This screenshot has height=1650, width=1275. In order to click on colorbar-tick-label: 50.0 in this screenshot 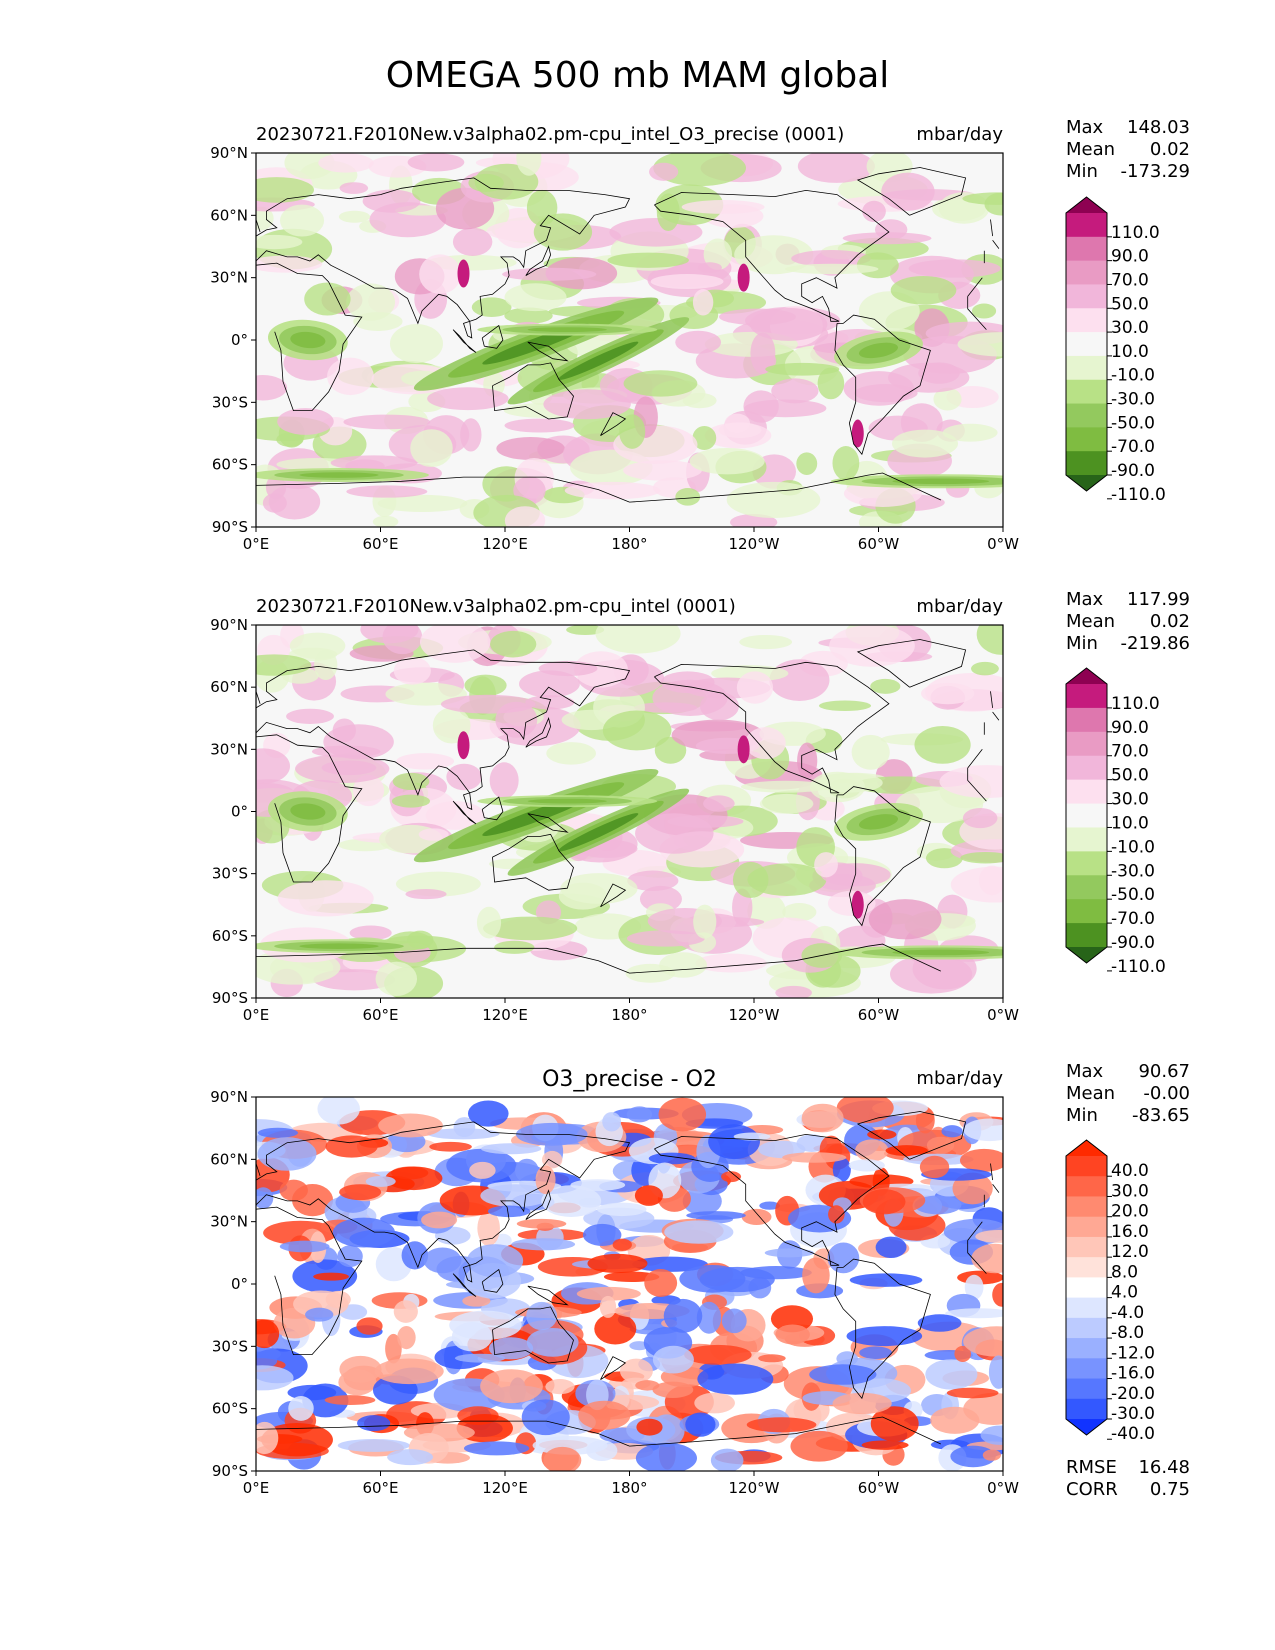, I will do `click(1130, 776)`.